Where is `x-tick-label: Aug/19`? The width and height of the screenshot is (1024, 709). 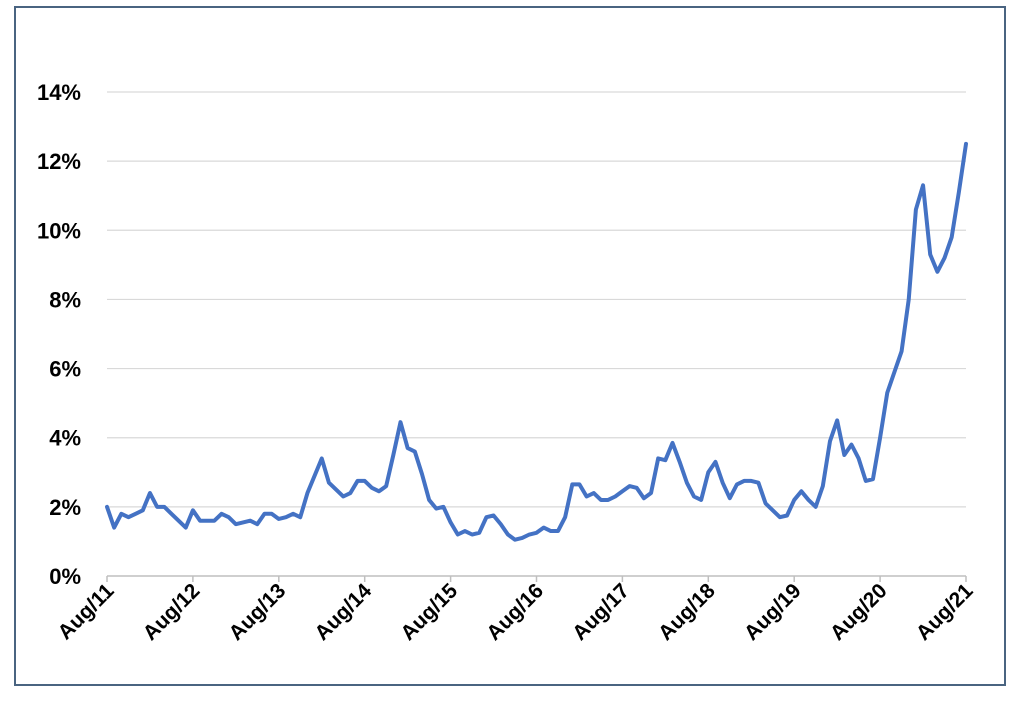
x-tick-label: Aug/19 is located at coordinates (773, 612).